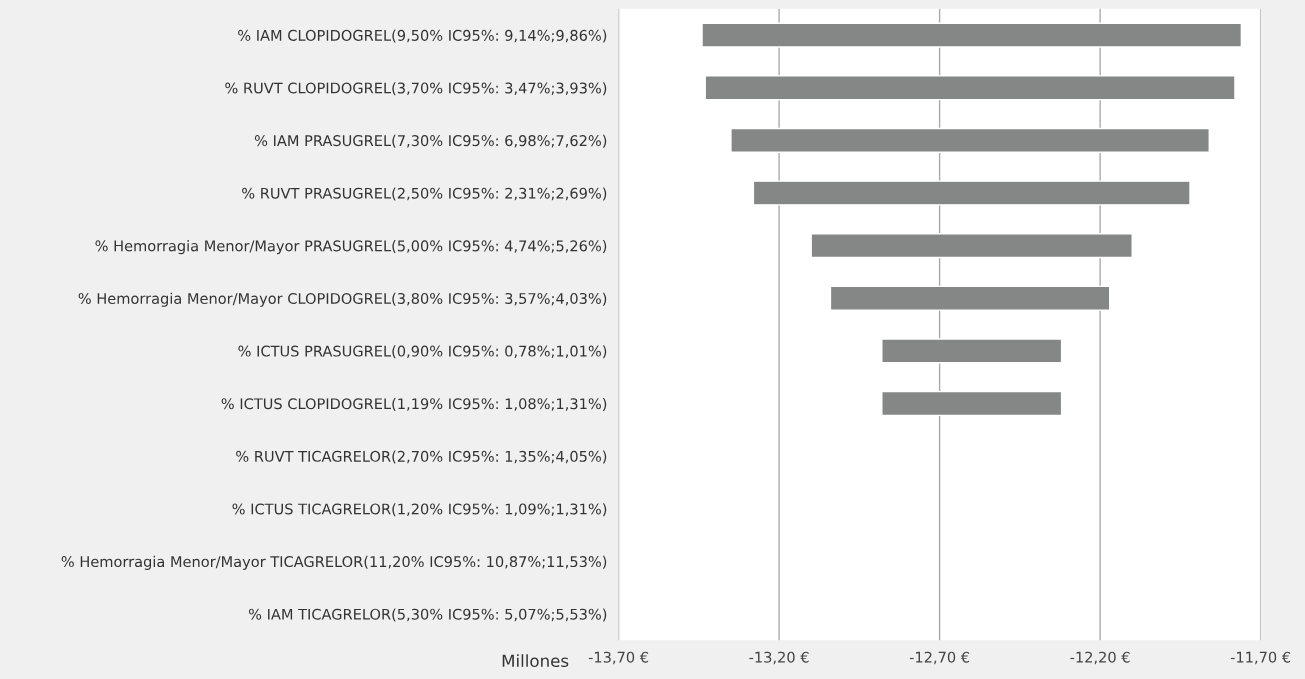  What do you see at coordinates (422, 36) in the screenshot?
I see `y-tick-label: % IAM CLOPIDOGREL(9,50% IC95%: 9,14%;9,86%)` at bounding box center [422, 36].